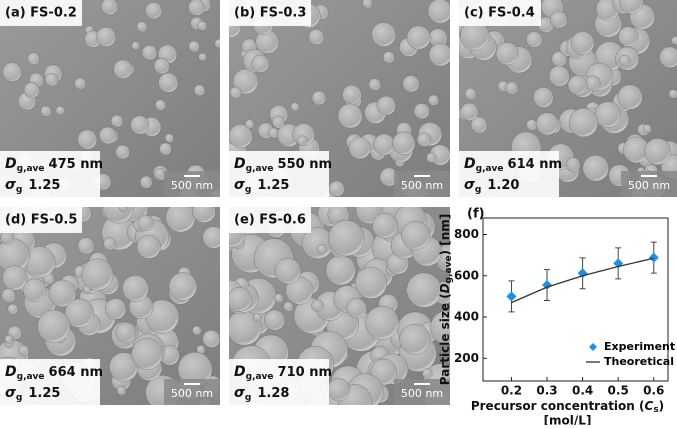 The width and height of the screenshot is (677, 429). Describe the element at coordinates (261, 394) in the screenshot. I see `annotation-sigma: σg 1.28` at that location.